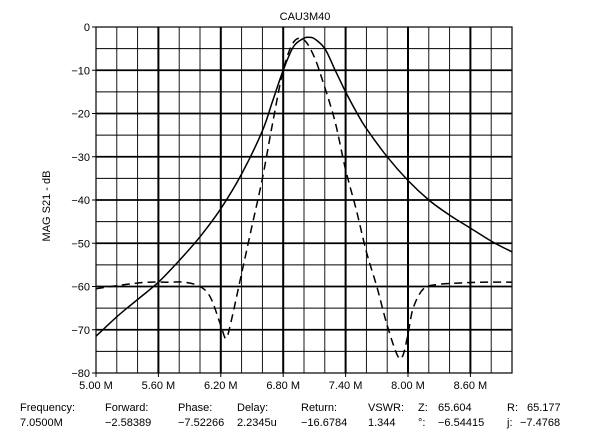  Describe the element at coordinates (201, 423) in the screenshot. I see `phase-value: −7.52266` at that location.